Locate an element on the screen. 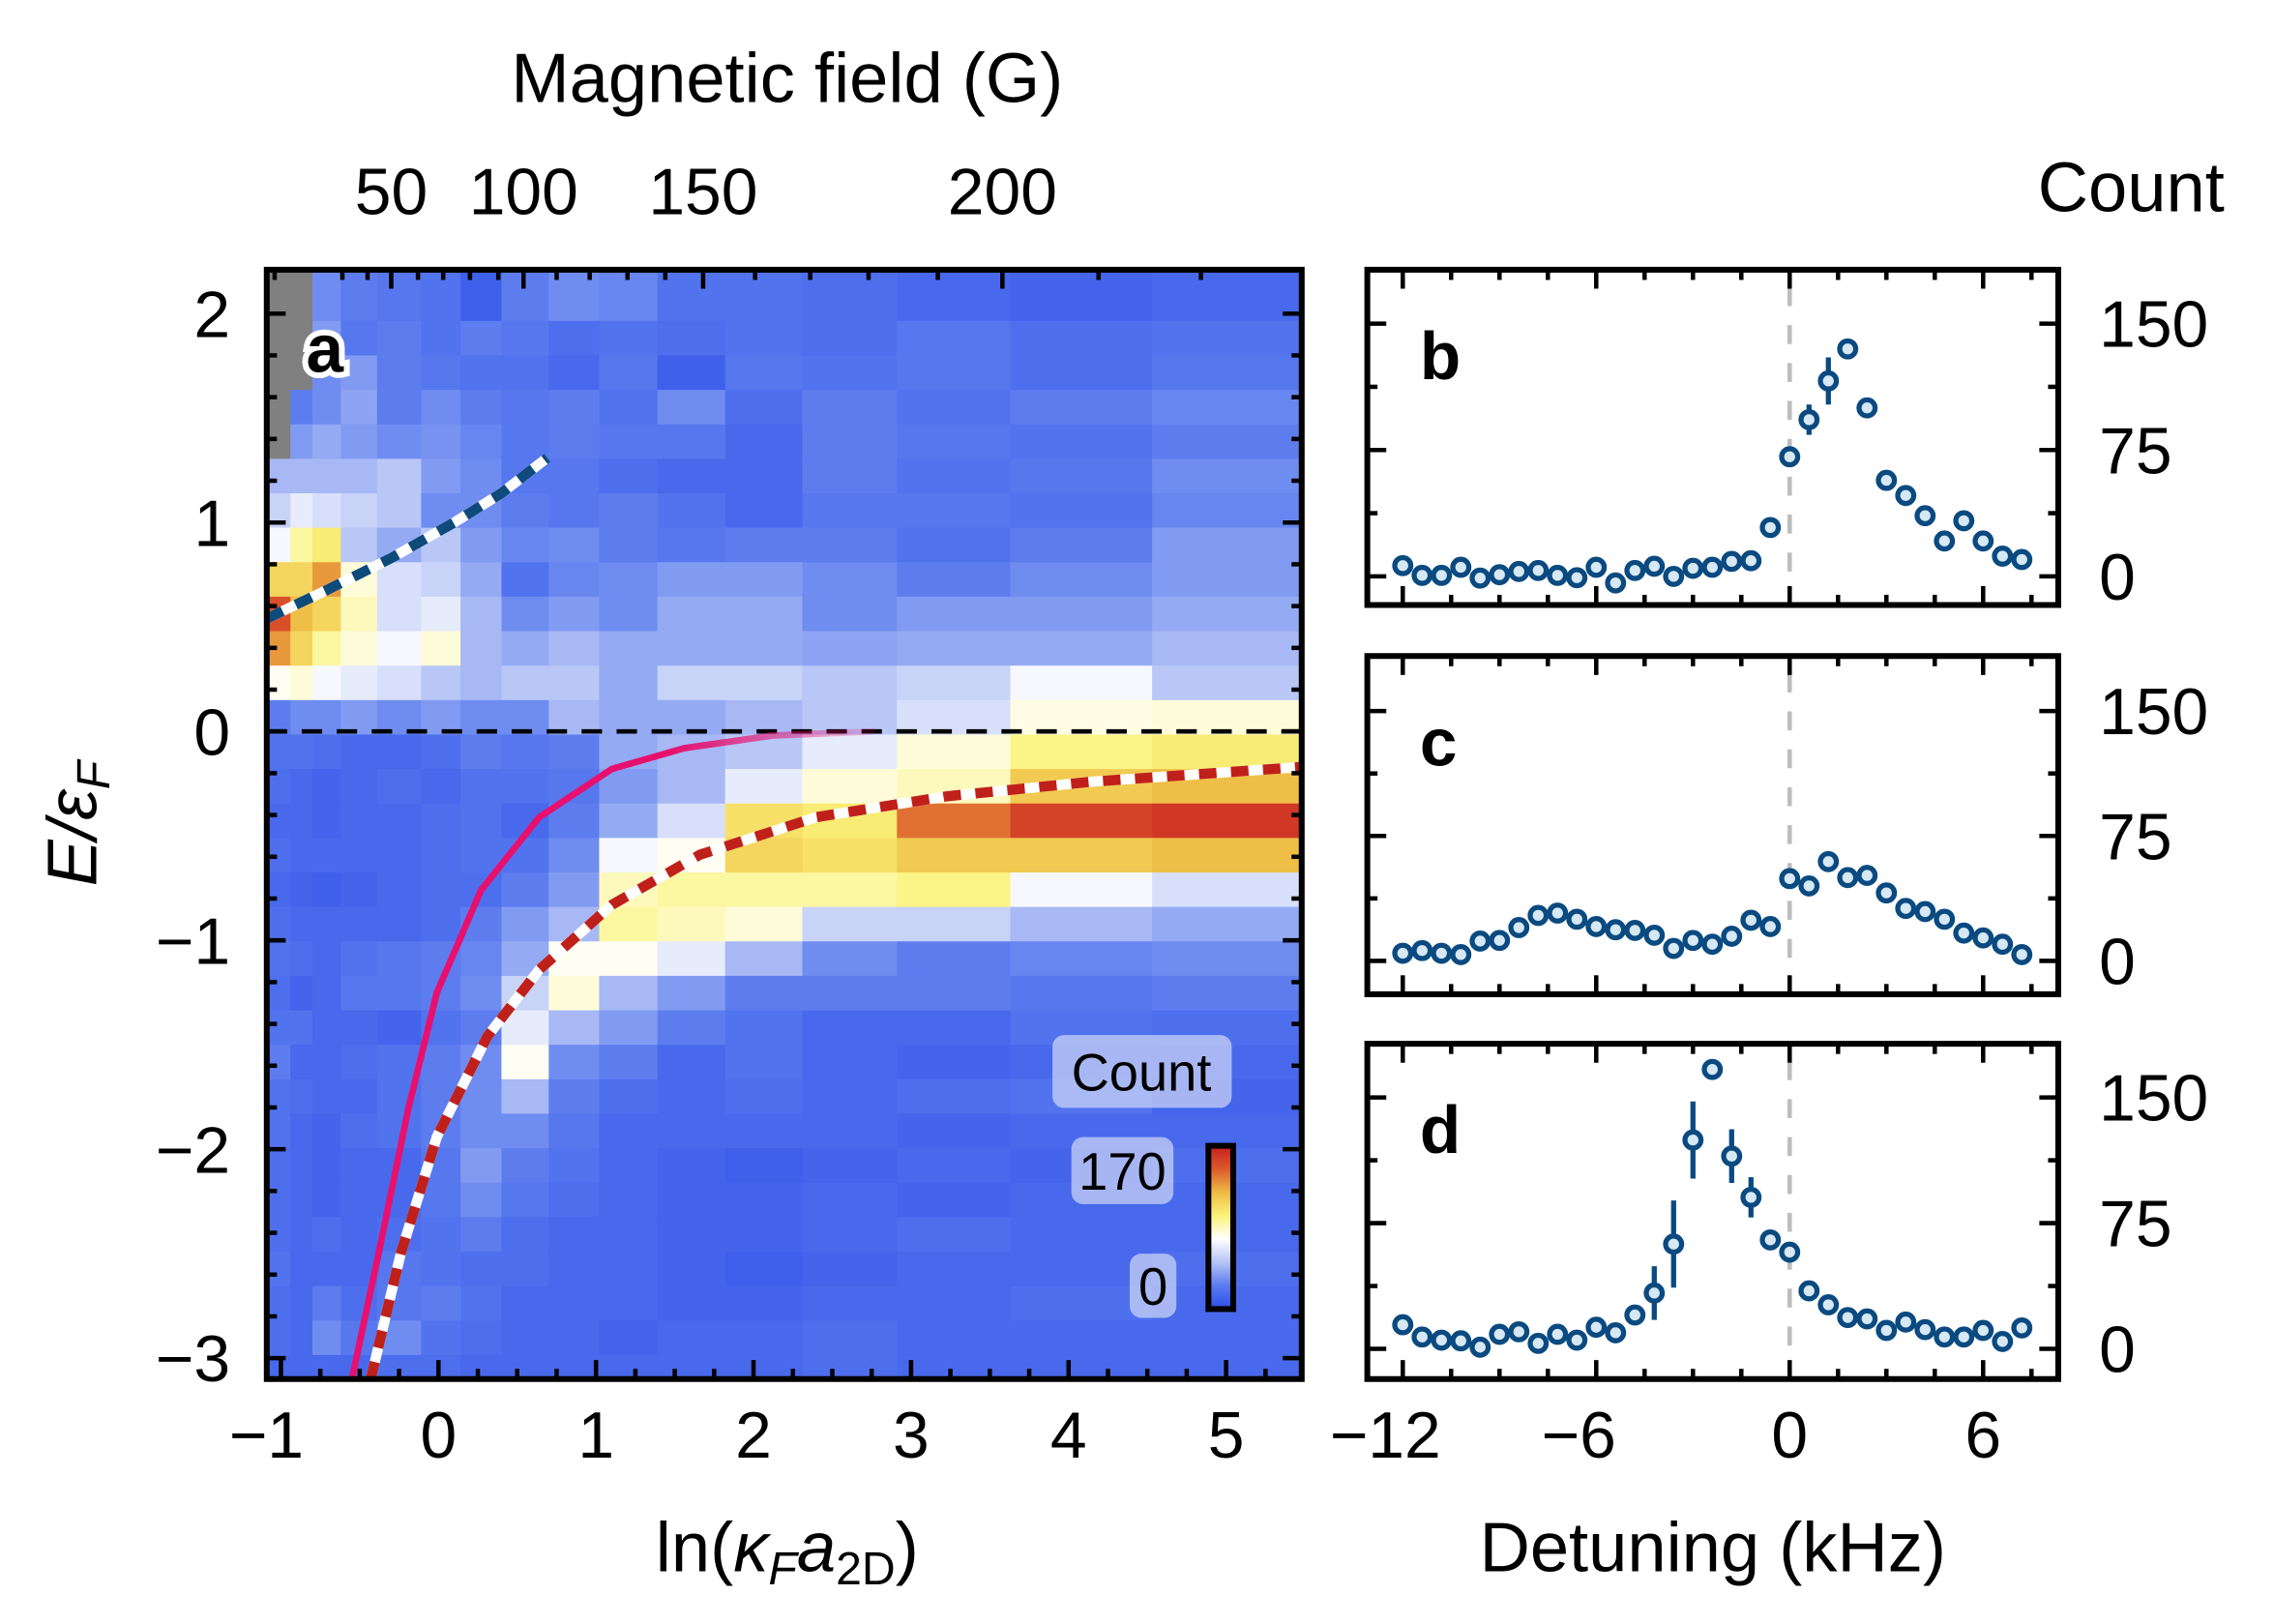  x-tick-label: 2 is located at coordinates (754, 1436).